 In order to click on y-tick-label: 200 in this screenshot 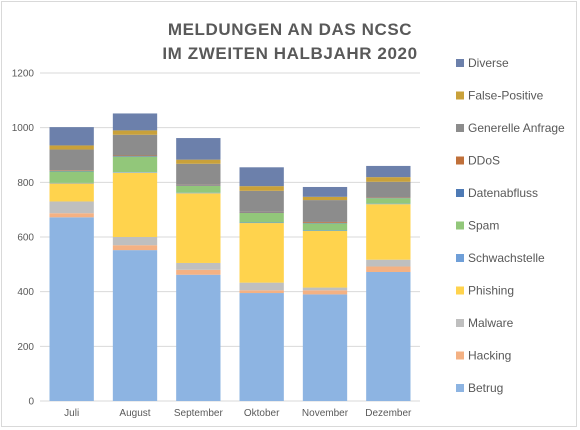, I will do `click(25, 347)`.